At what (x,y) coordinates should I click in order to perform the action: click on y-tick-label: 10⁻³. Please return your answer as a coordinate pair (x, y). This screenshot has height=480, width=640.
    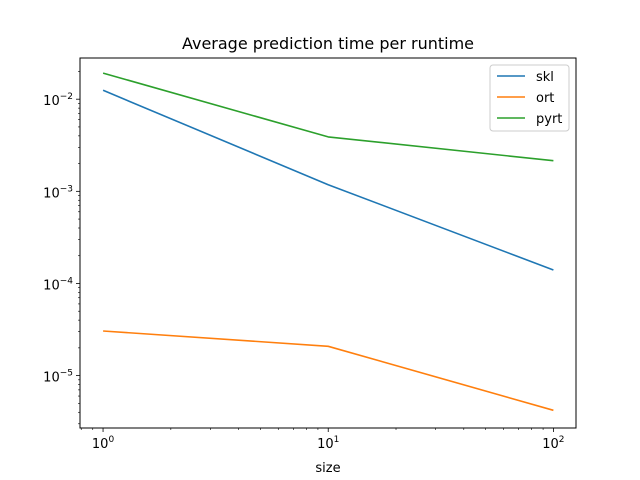
    Looking at the image, I should click on (58, 192).